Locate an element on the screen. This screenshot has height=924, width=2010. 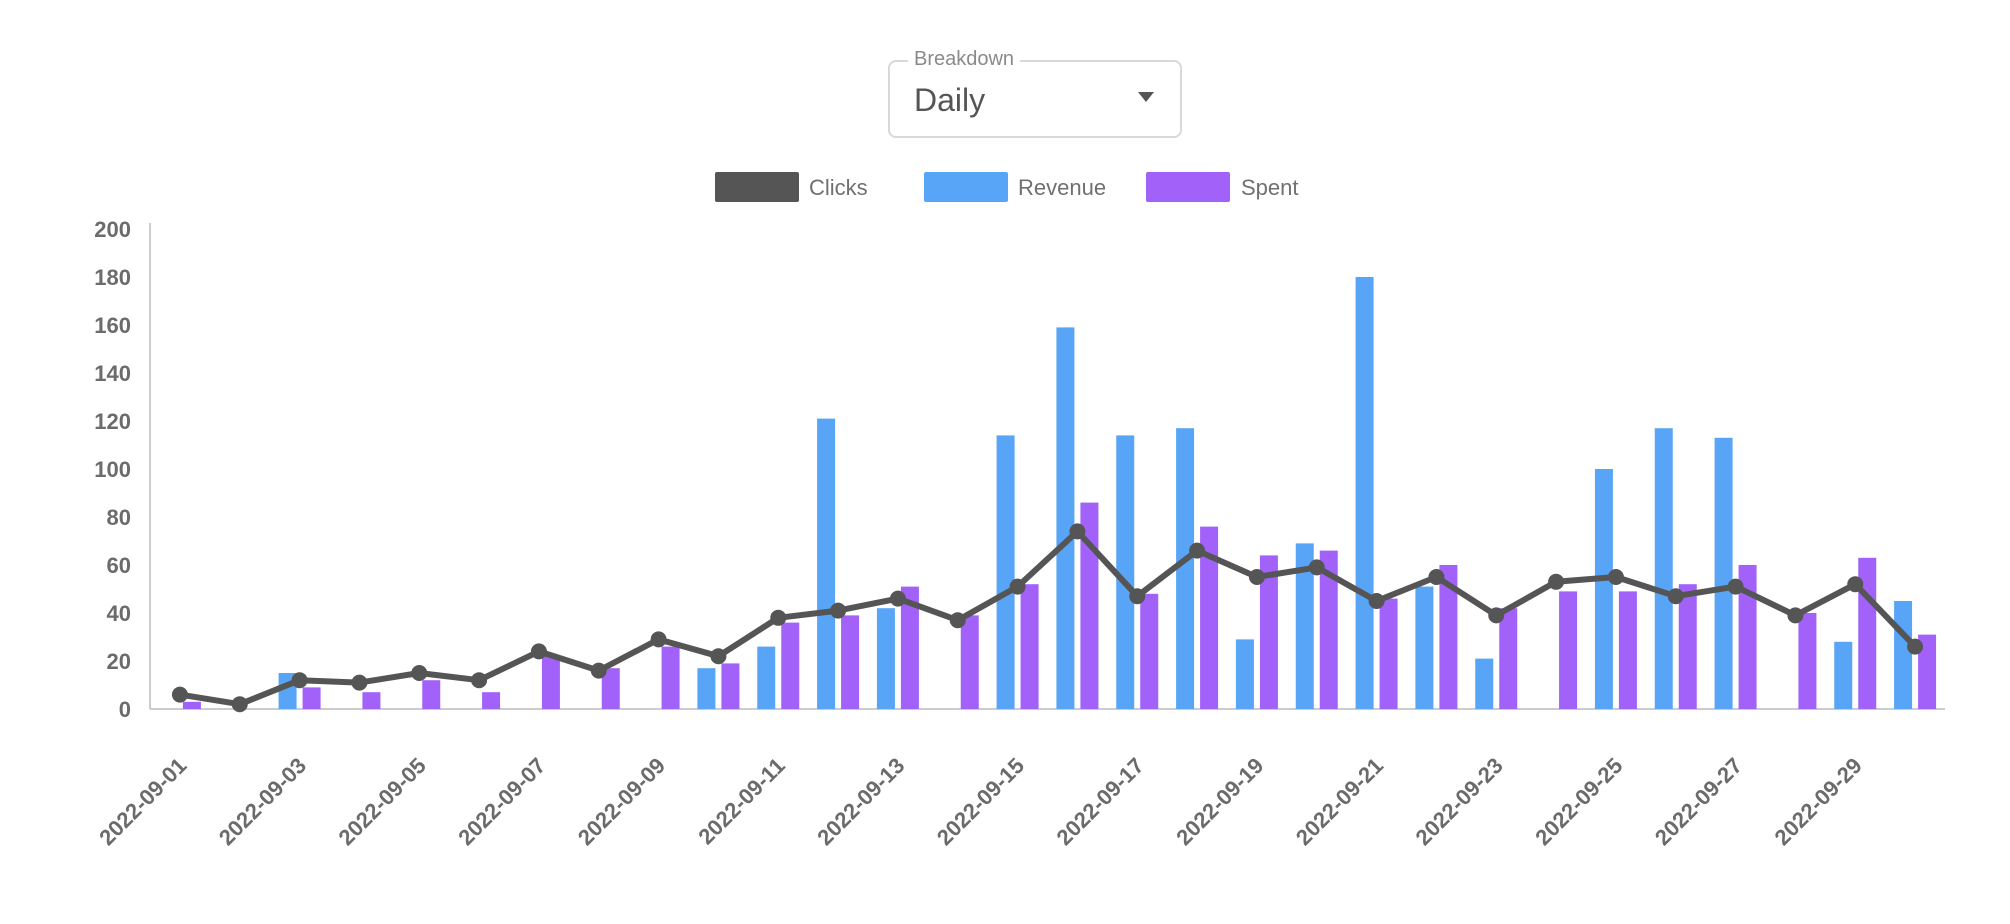
y-tick-label: 100 is located at coordinates (112, 469).